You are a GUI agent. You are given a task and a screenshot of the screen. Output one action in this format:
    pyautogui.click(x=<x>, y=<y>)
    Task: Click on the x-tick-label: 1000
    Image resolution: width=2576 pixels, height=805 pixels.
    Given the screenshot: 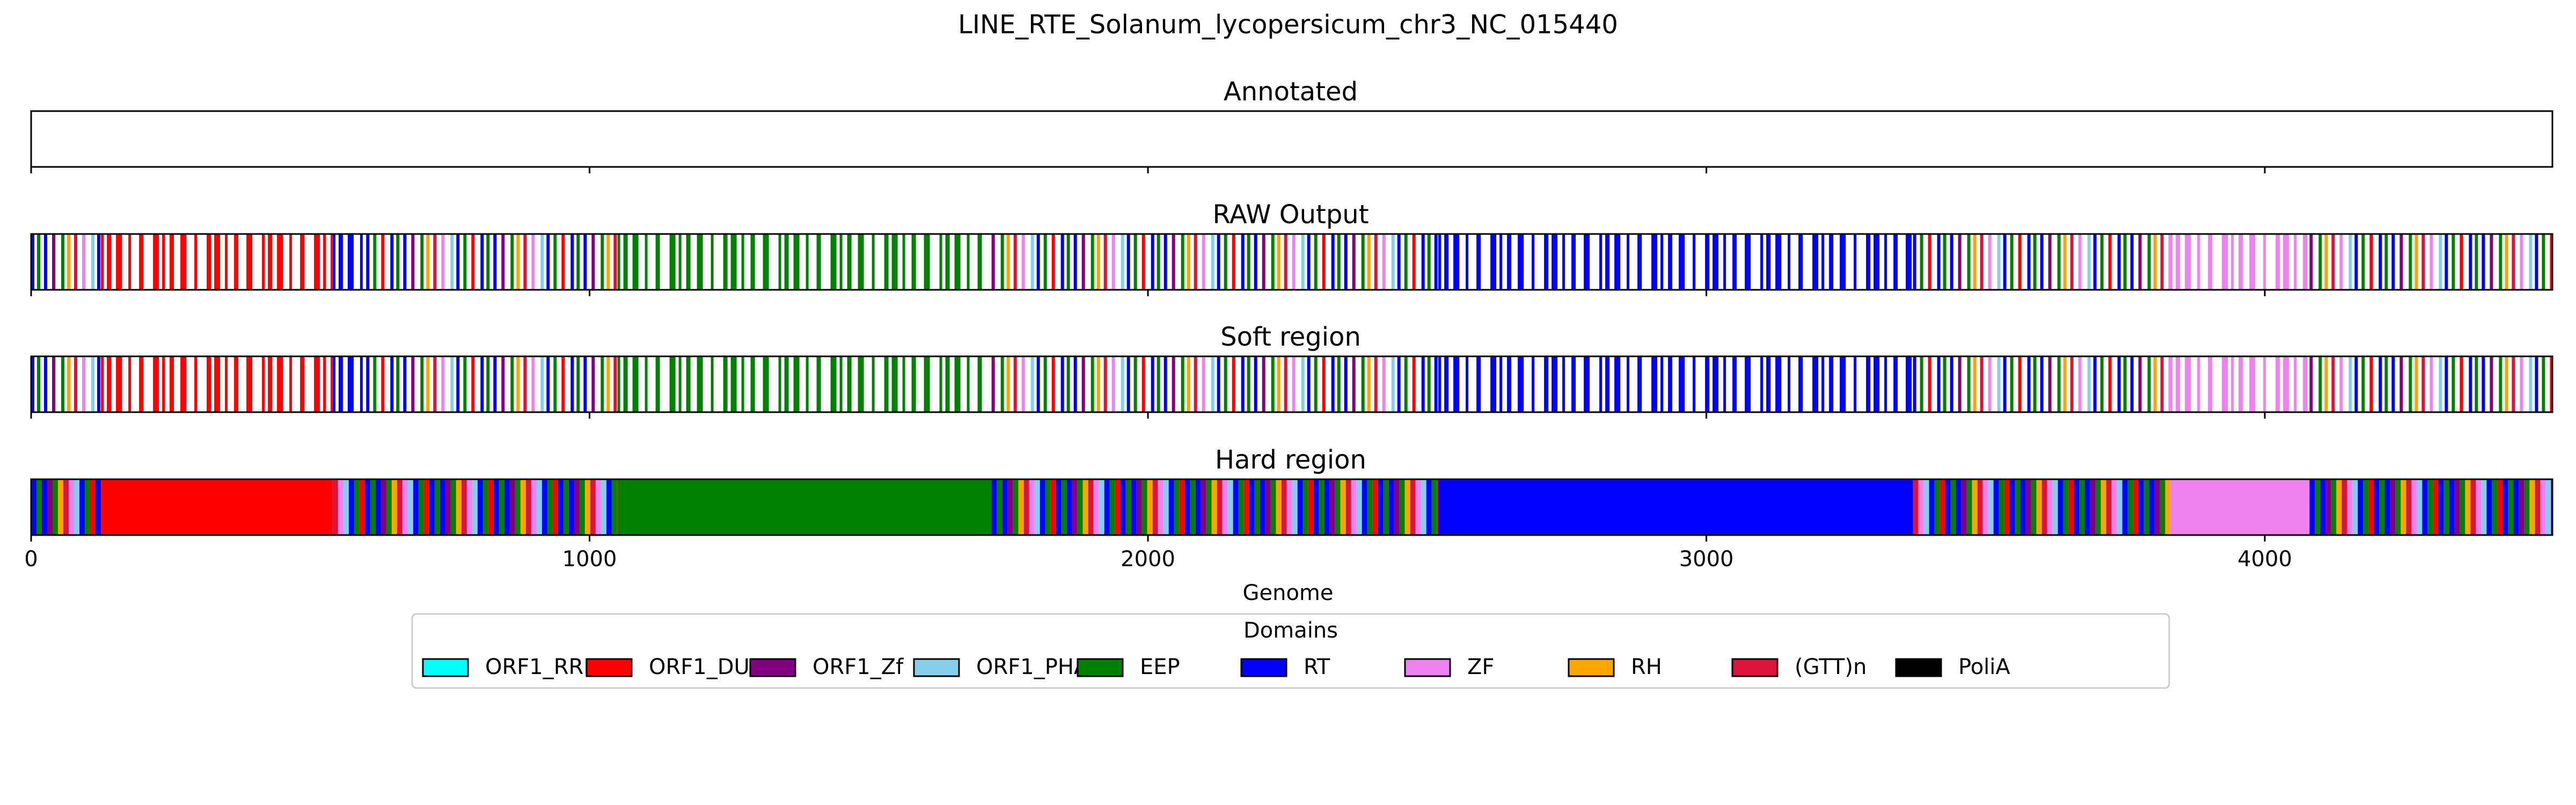 What is the action you would take?
    pyautogui.click(x=589, y=559)
    